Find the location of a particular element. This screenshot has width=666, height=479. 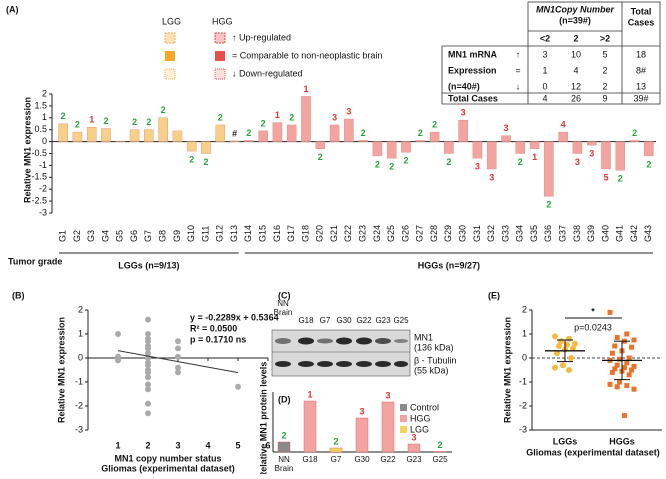

x-tick-label: G10 is located at coordinates (191, 233).